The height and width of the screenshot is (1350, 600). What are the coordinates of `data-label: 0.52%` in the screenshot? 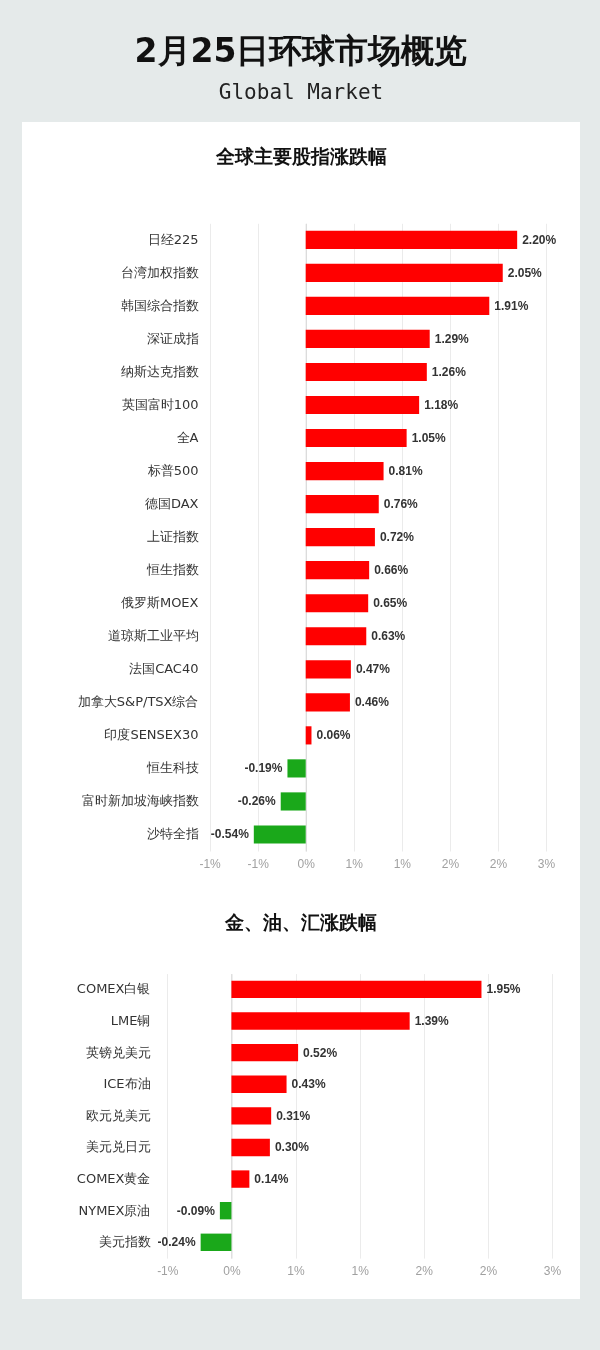 It's located at (320, 1052).